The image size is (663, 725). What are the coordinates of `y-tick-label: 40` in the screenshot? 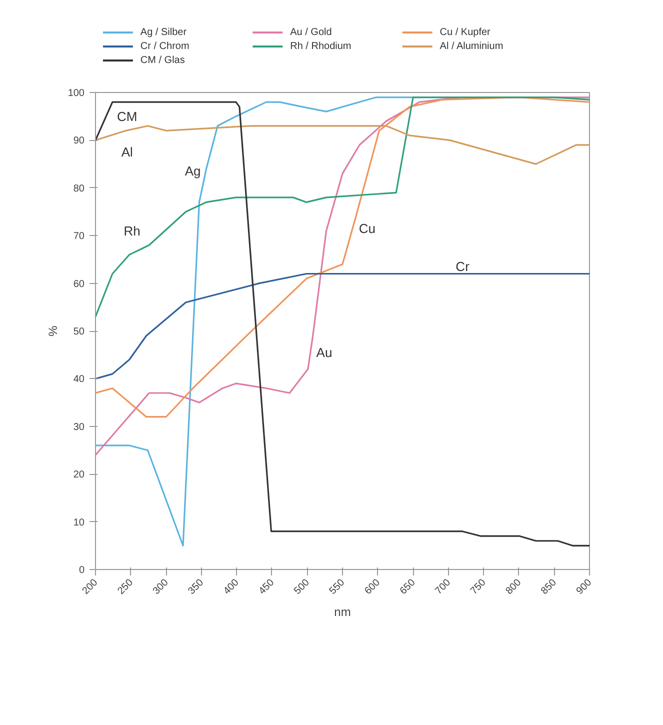 It's located at (79, 380).